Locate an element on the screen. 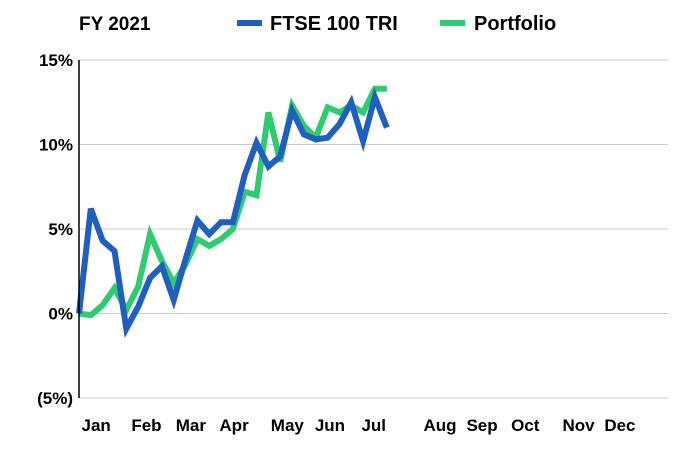  x-tick-label: Oct is located at coordinates (525, 425).